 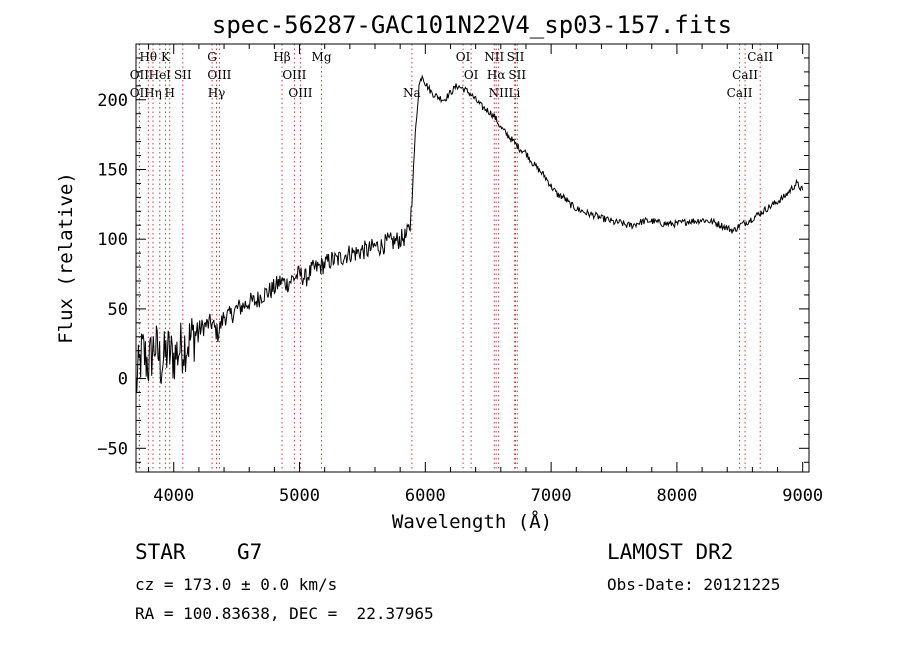 What do you see at coordinates (160, 75) in the screenshot?
I see `spectral-line-label: HeI` at bounding box center [160, 75].